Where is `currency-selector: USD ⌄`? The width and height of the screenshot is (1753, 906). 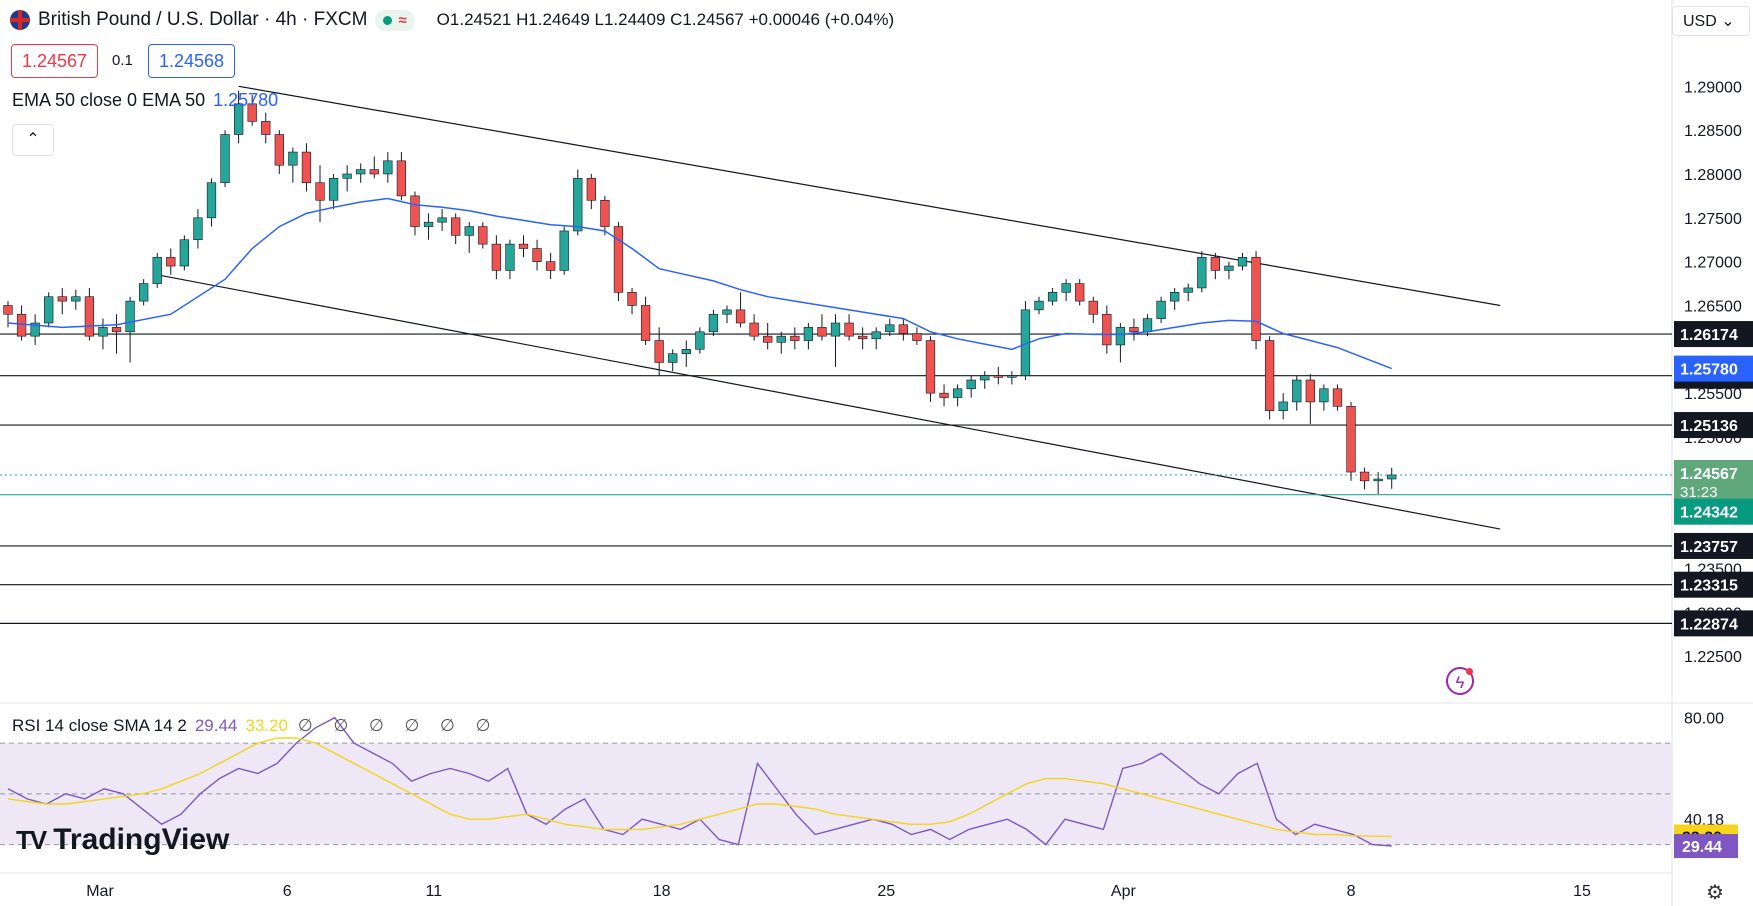 currency-selector: USD ⌄ is located at coordinates (1711, 21).